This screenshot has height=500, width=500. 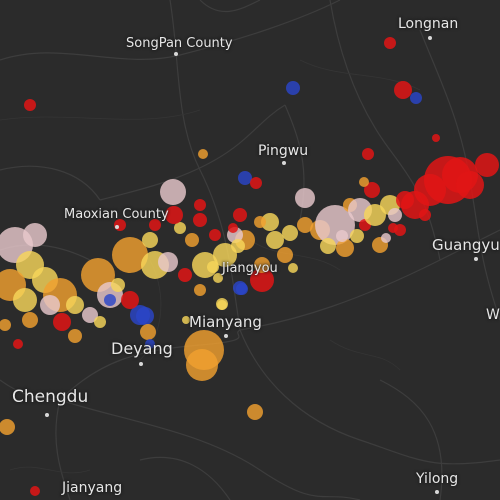 I want to click on place-label-pingwu: Pingwu, so click(x=283, y=151).